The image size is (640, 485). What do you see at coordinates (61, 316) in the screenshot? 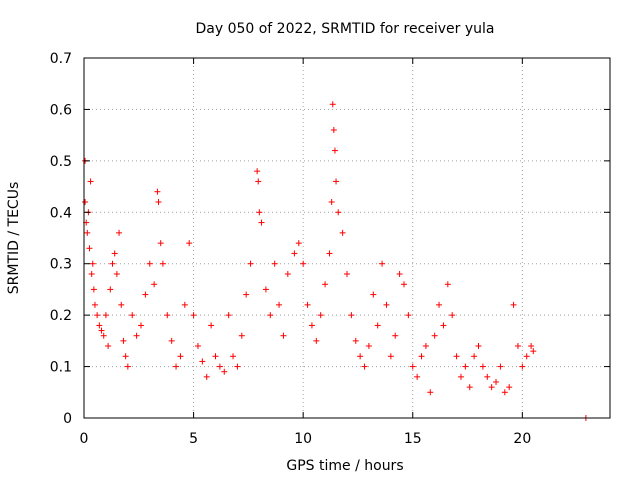
I see `y-tick-label: 0.2` at bounding box center [61, 316].